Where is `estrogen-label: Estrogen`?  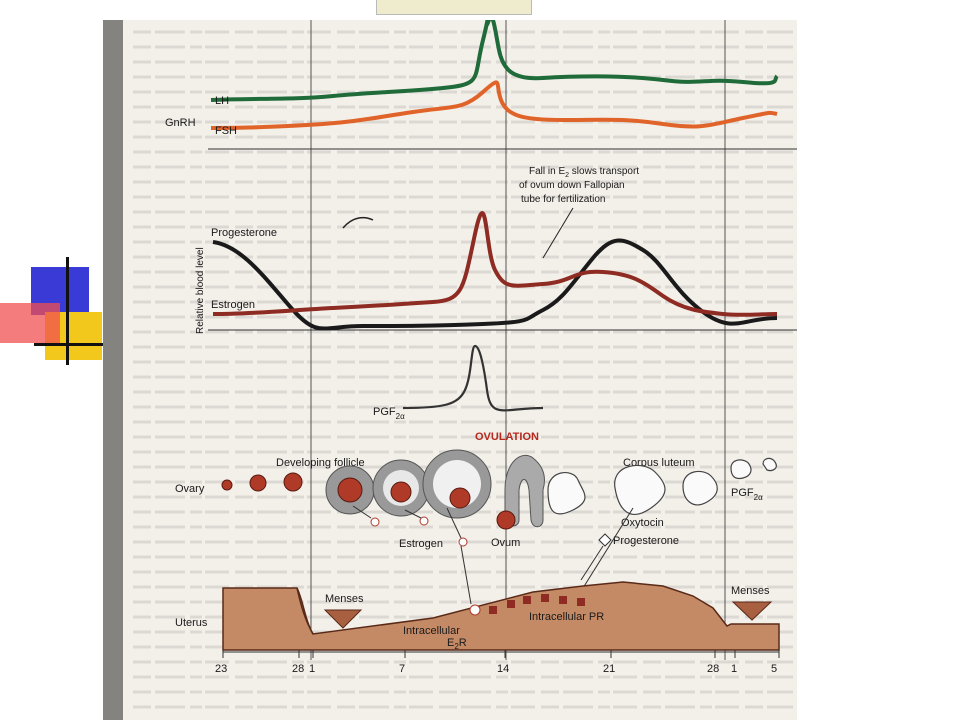 estrogen-label: Estrogen is located at coordinates (233, 305).